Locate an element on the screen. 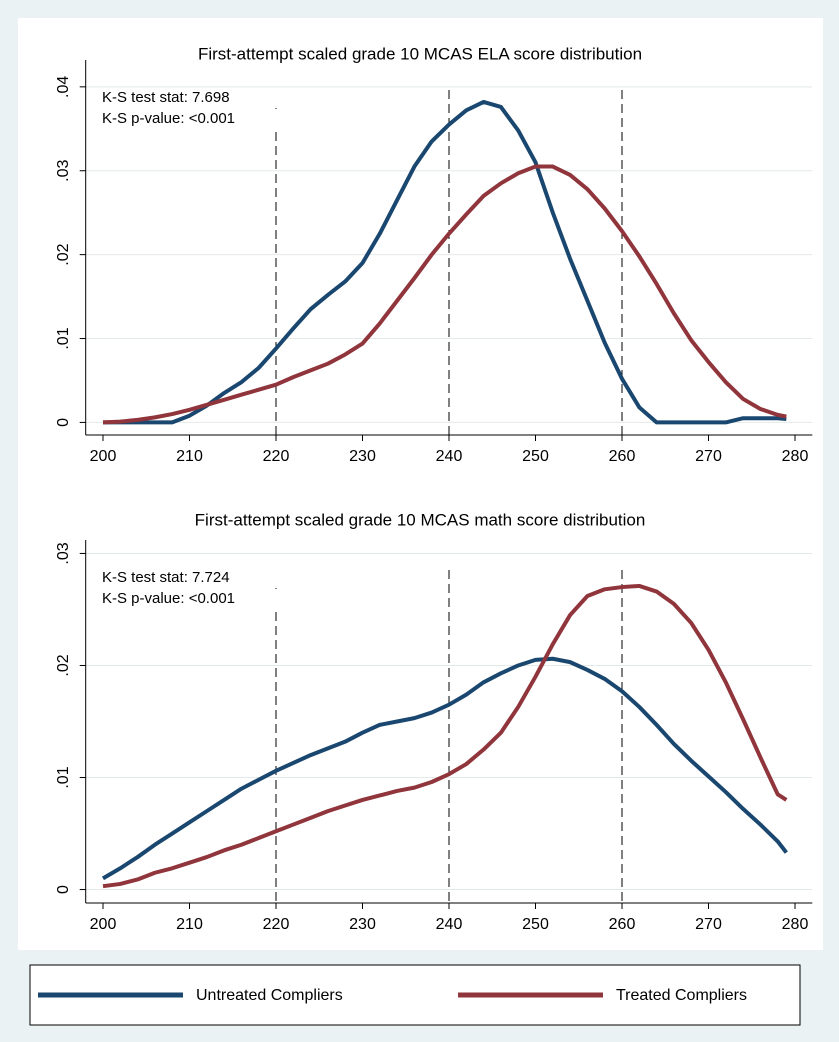 The width and height of the screenshot is (839, 1042). annotation: K-S test stat: 7.724 is located at coordinates (166, 577).